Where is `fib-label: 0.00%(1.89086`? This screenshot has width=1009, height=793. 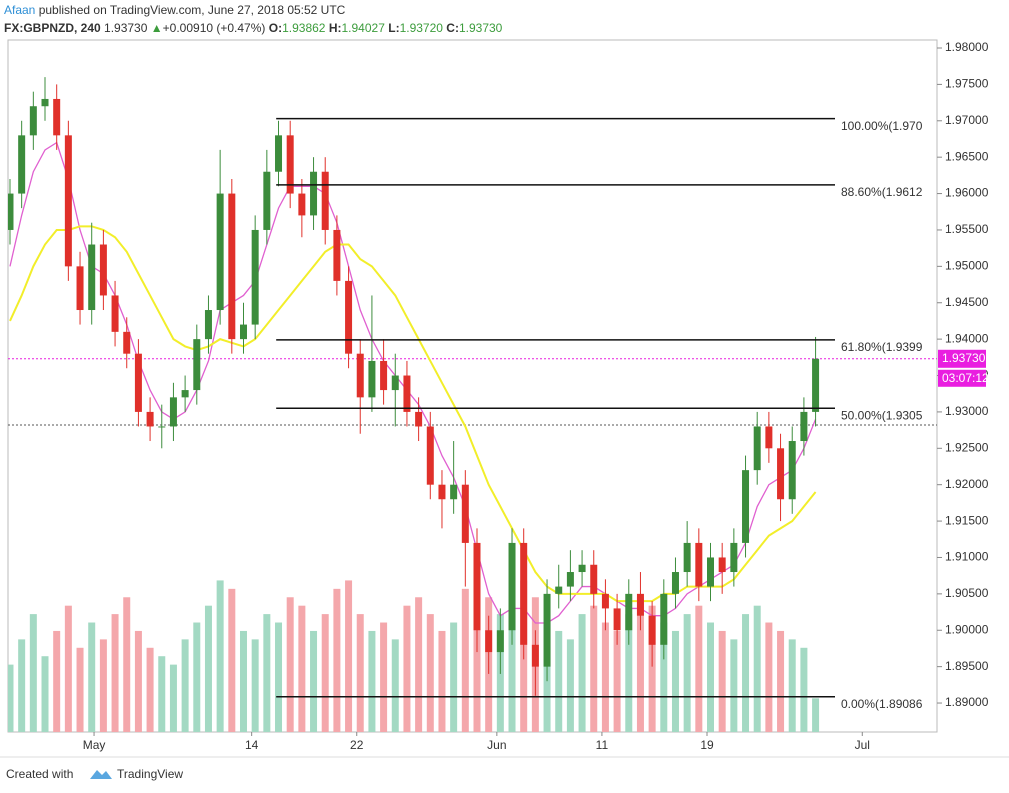 fib-label: 0.00%(1.89086 is located at coordinates (882, 704).